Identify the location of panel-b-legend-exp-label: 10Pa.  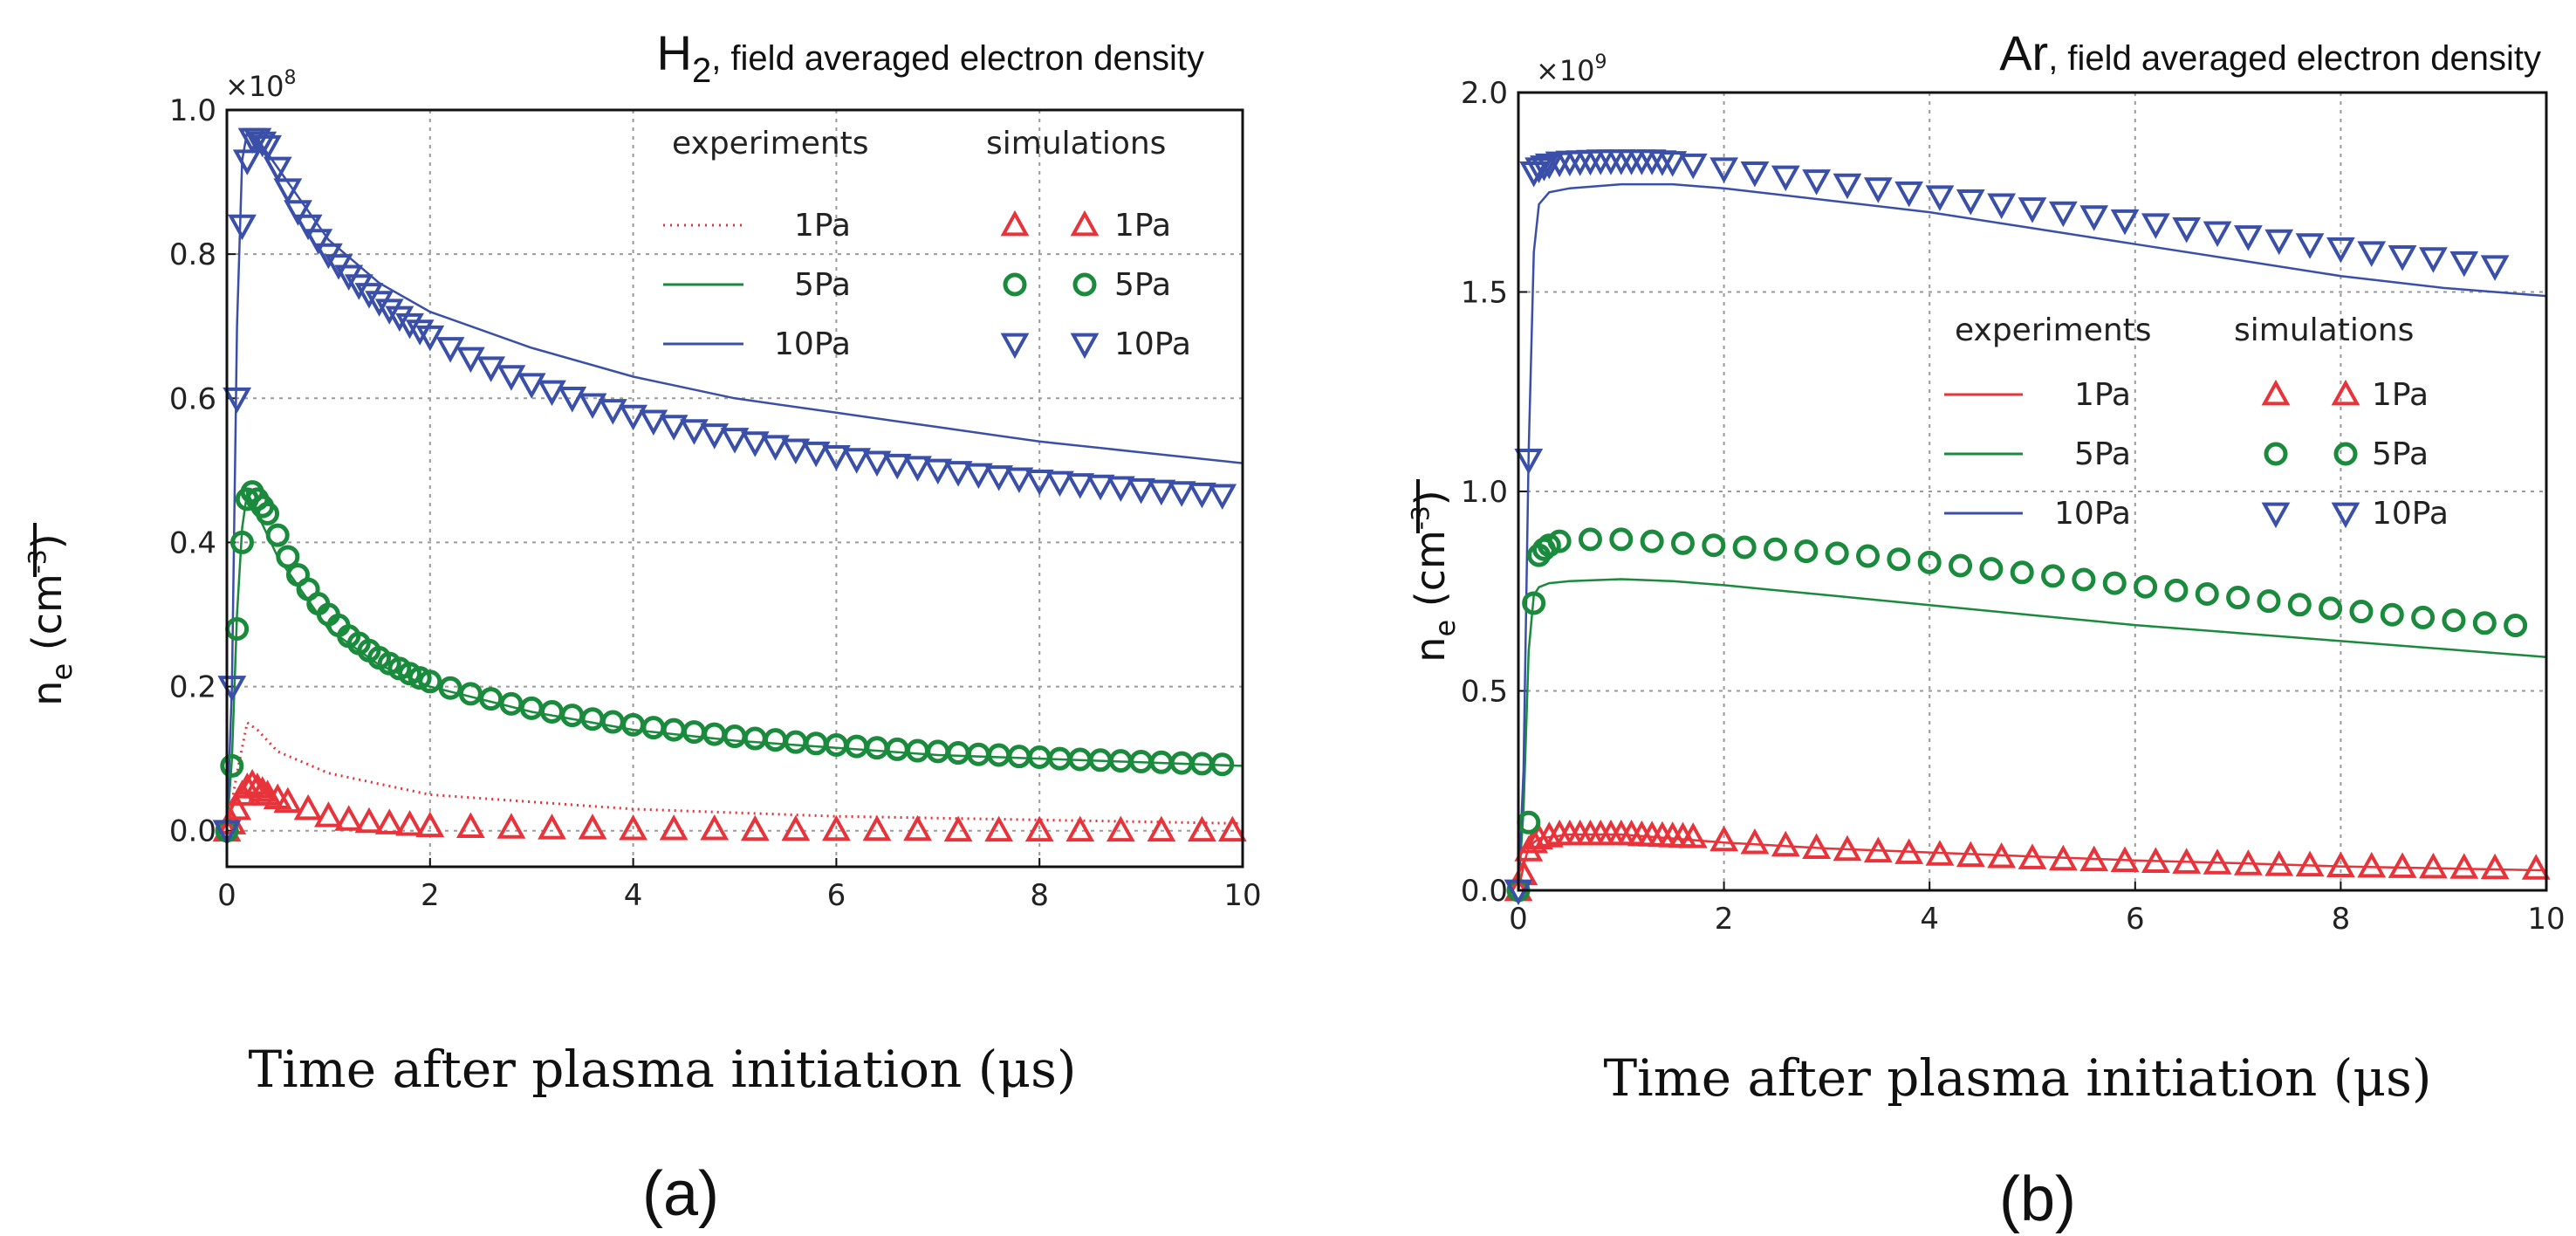
(2092, 514).